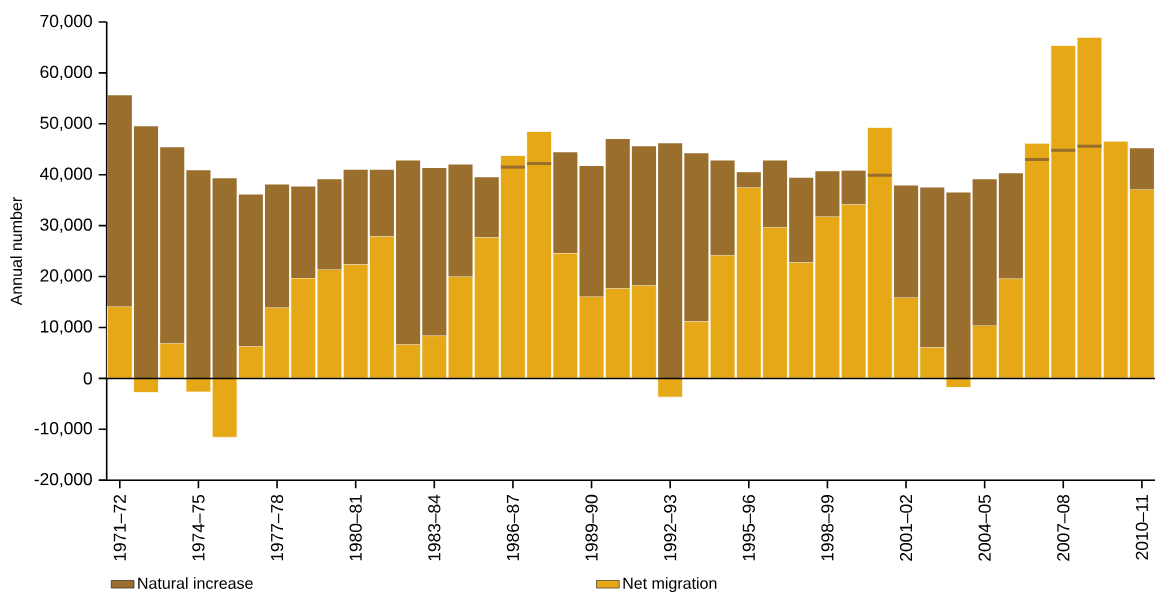 This screenshot has width=1155, height=596. I want to click on x-tick-label: 1971–72, so click(119, 528).